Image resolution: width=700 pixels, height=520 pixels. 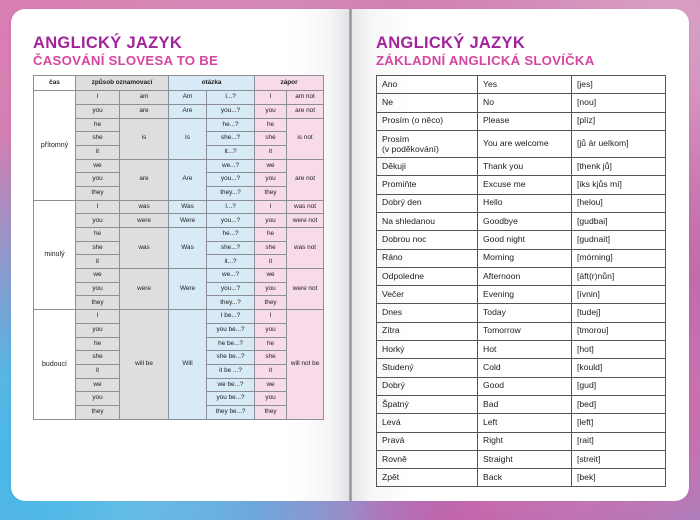 I want to click on vocabulary-pronunciation: [thenk jů], so click(x=618, y=167).